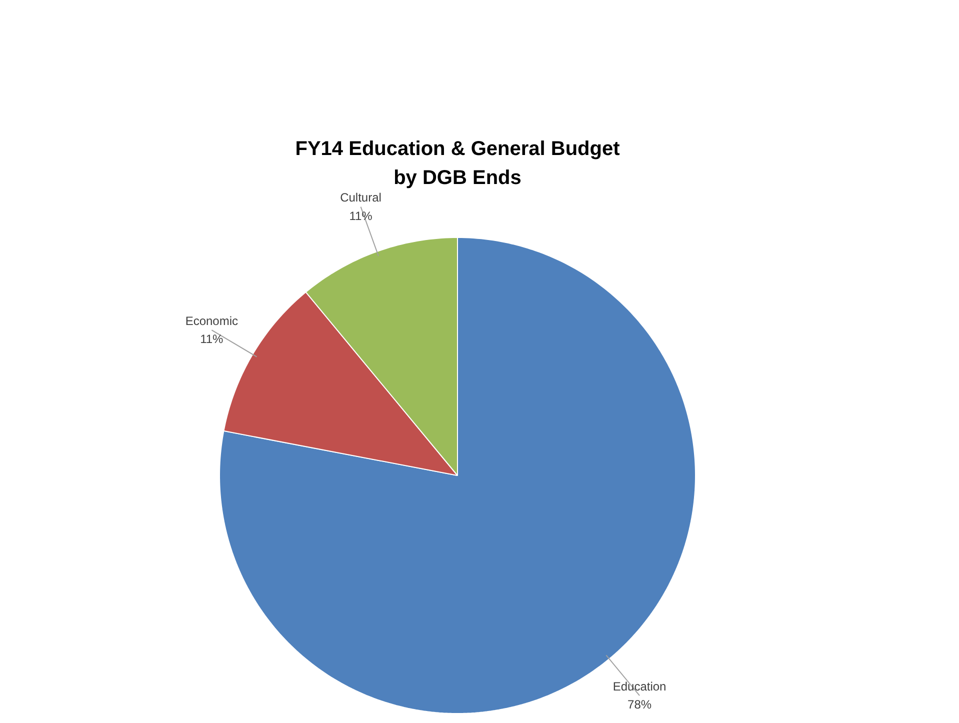  Describe the element at coordinates (639, 686) in the screenshot. I see `slice-label: Education` at that location.